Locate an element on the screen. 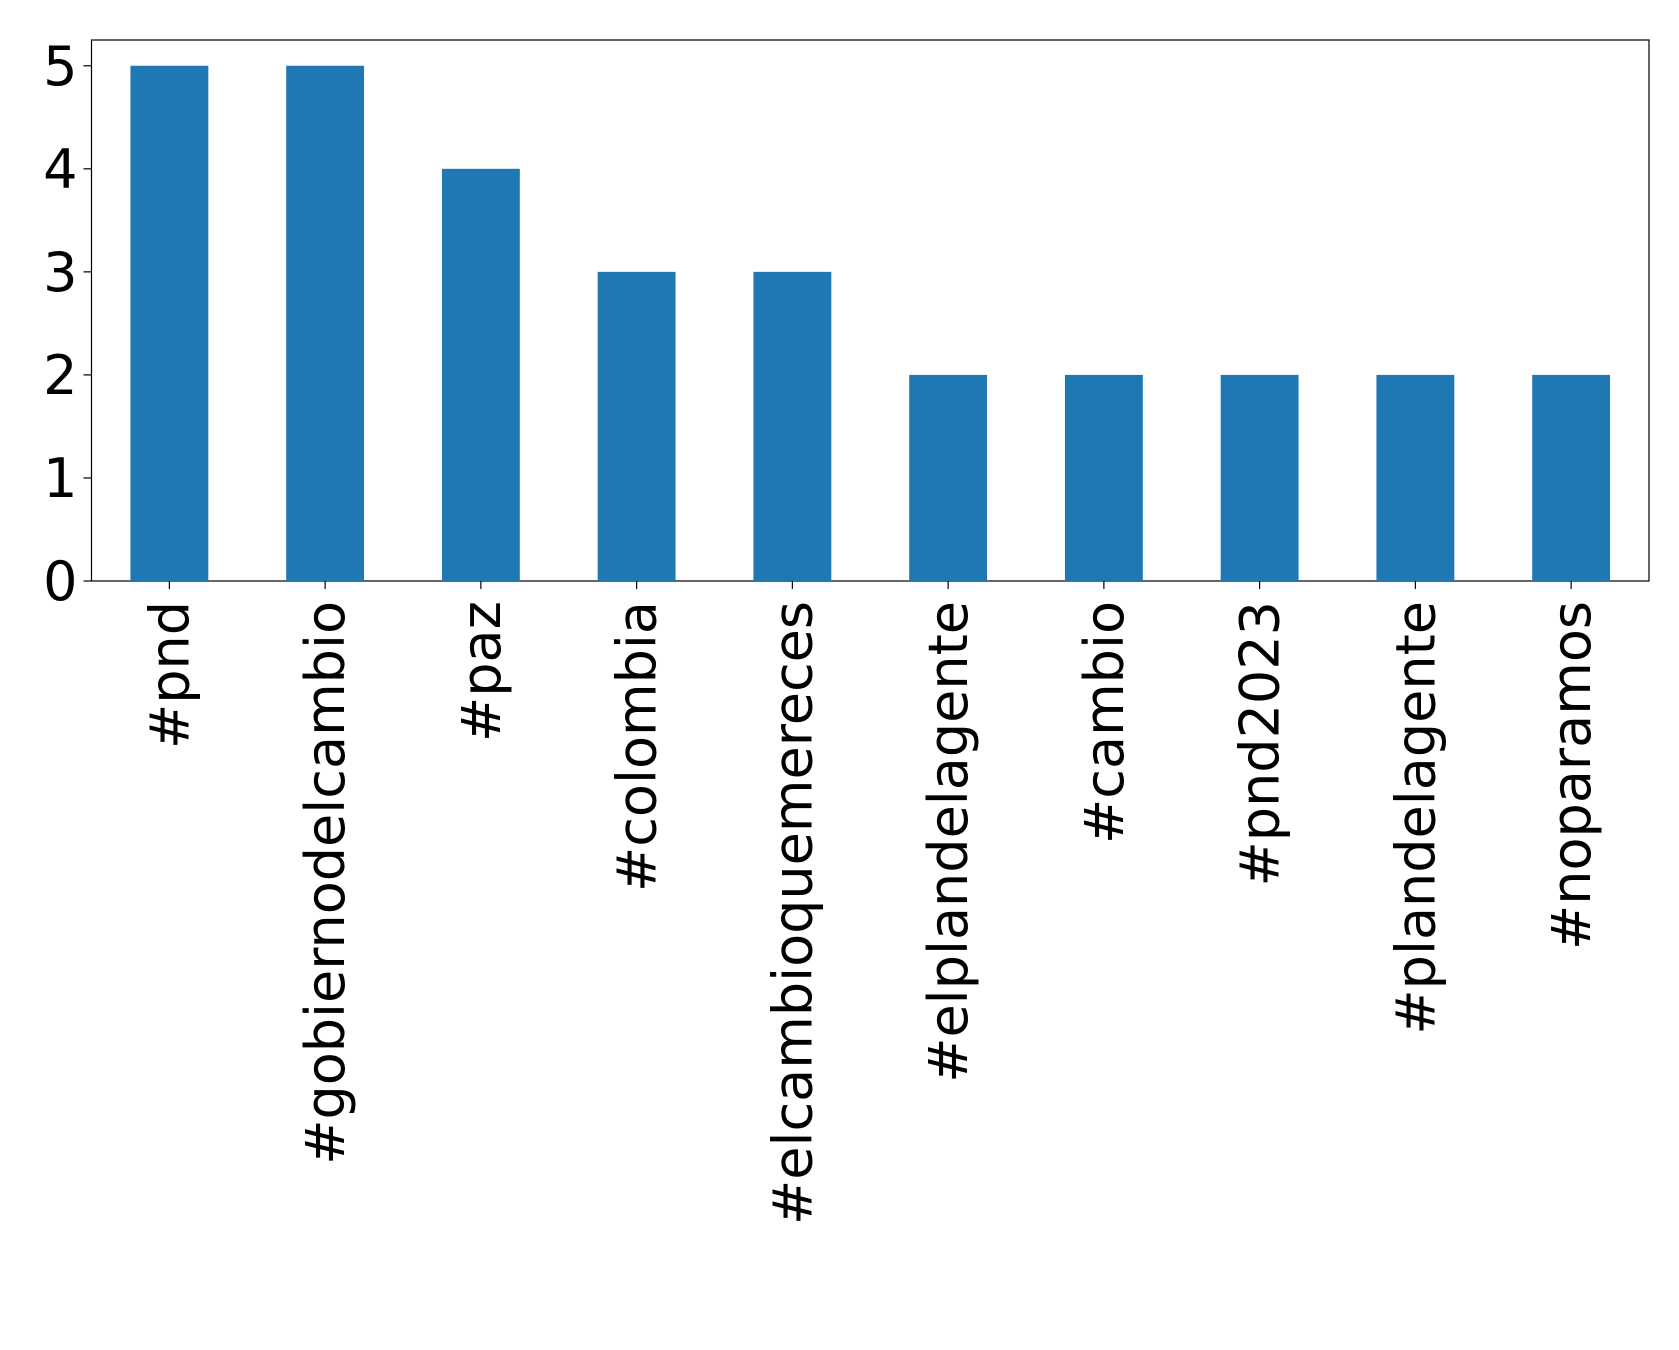 The image size is (1679, 1350). x-tick-label: #elplandelagente is located at coordinates (948, 842).